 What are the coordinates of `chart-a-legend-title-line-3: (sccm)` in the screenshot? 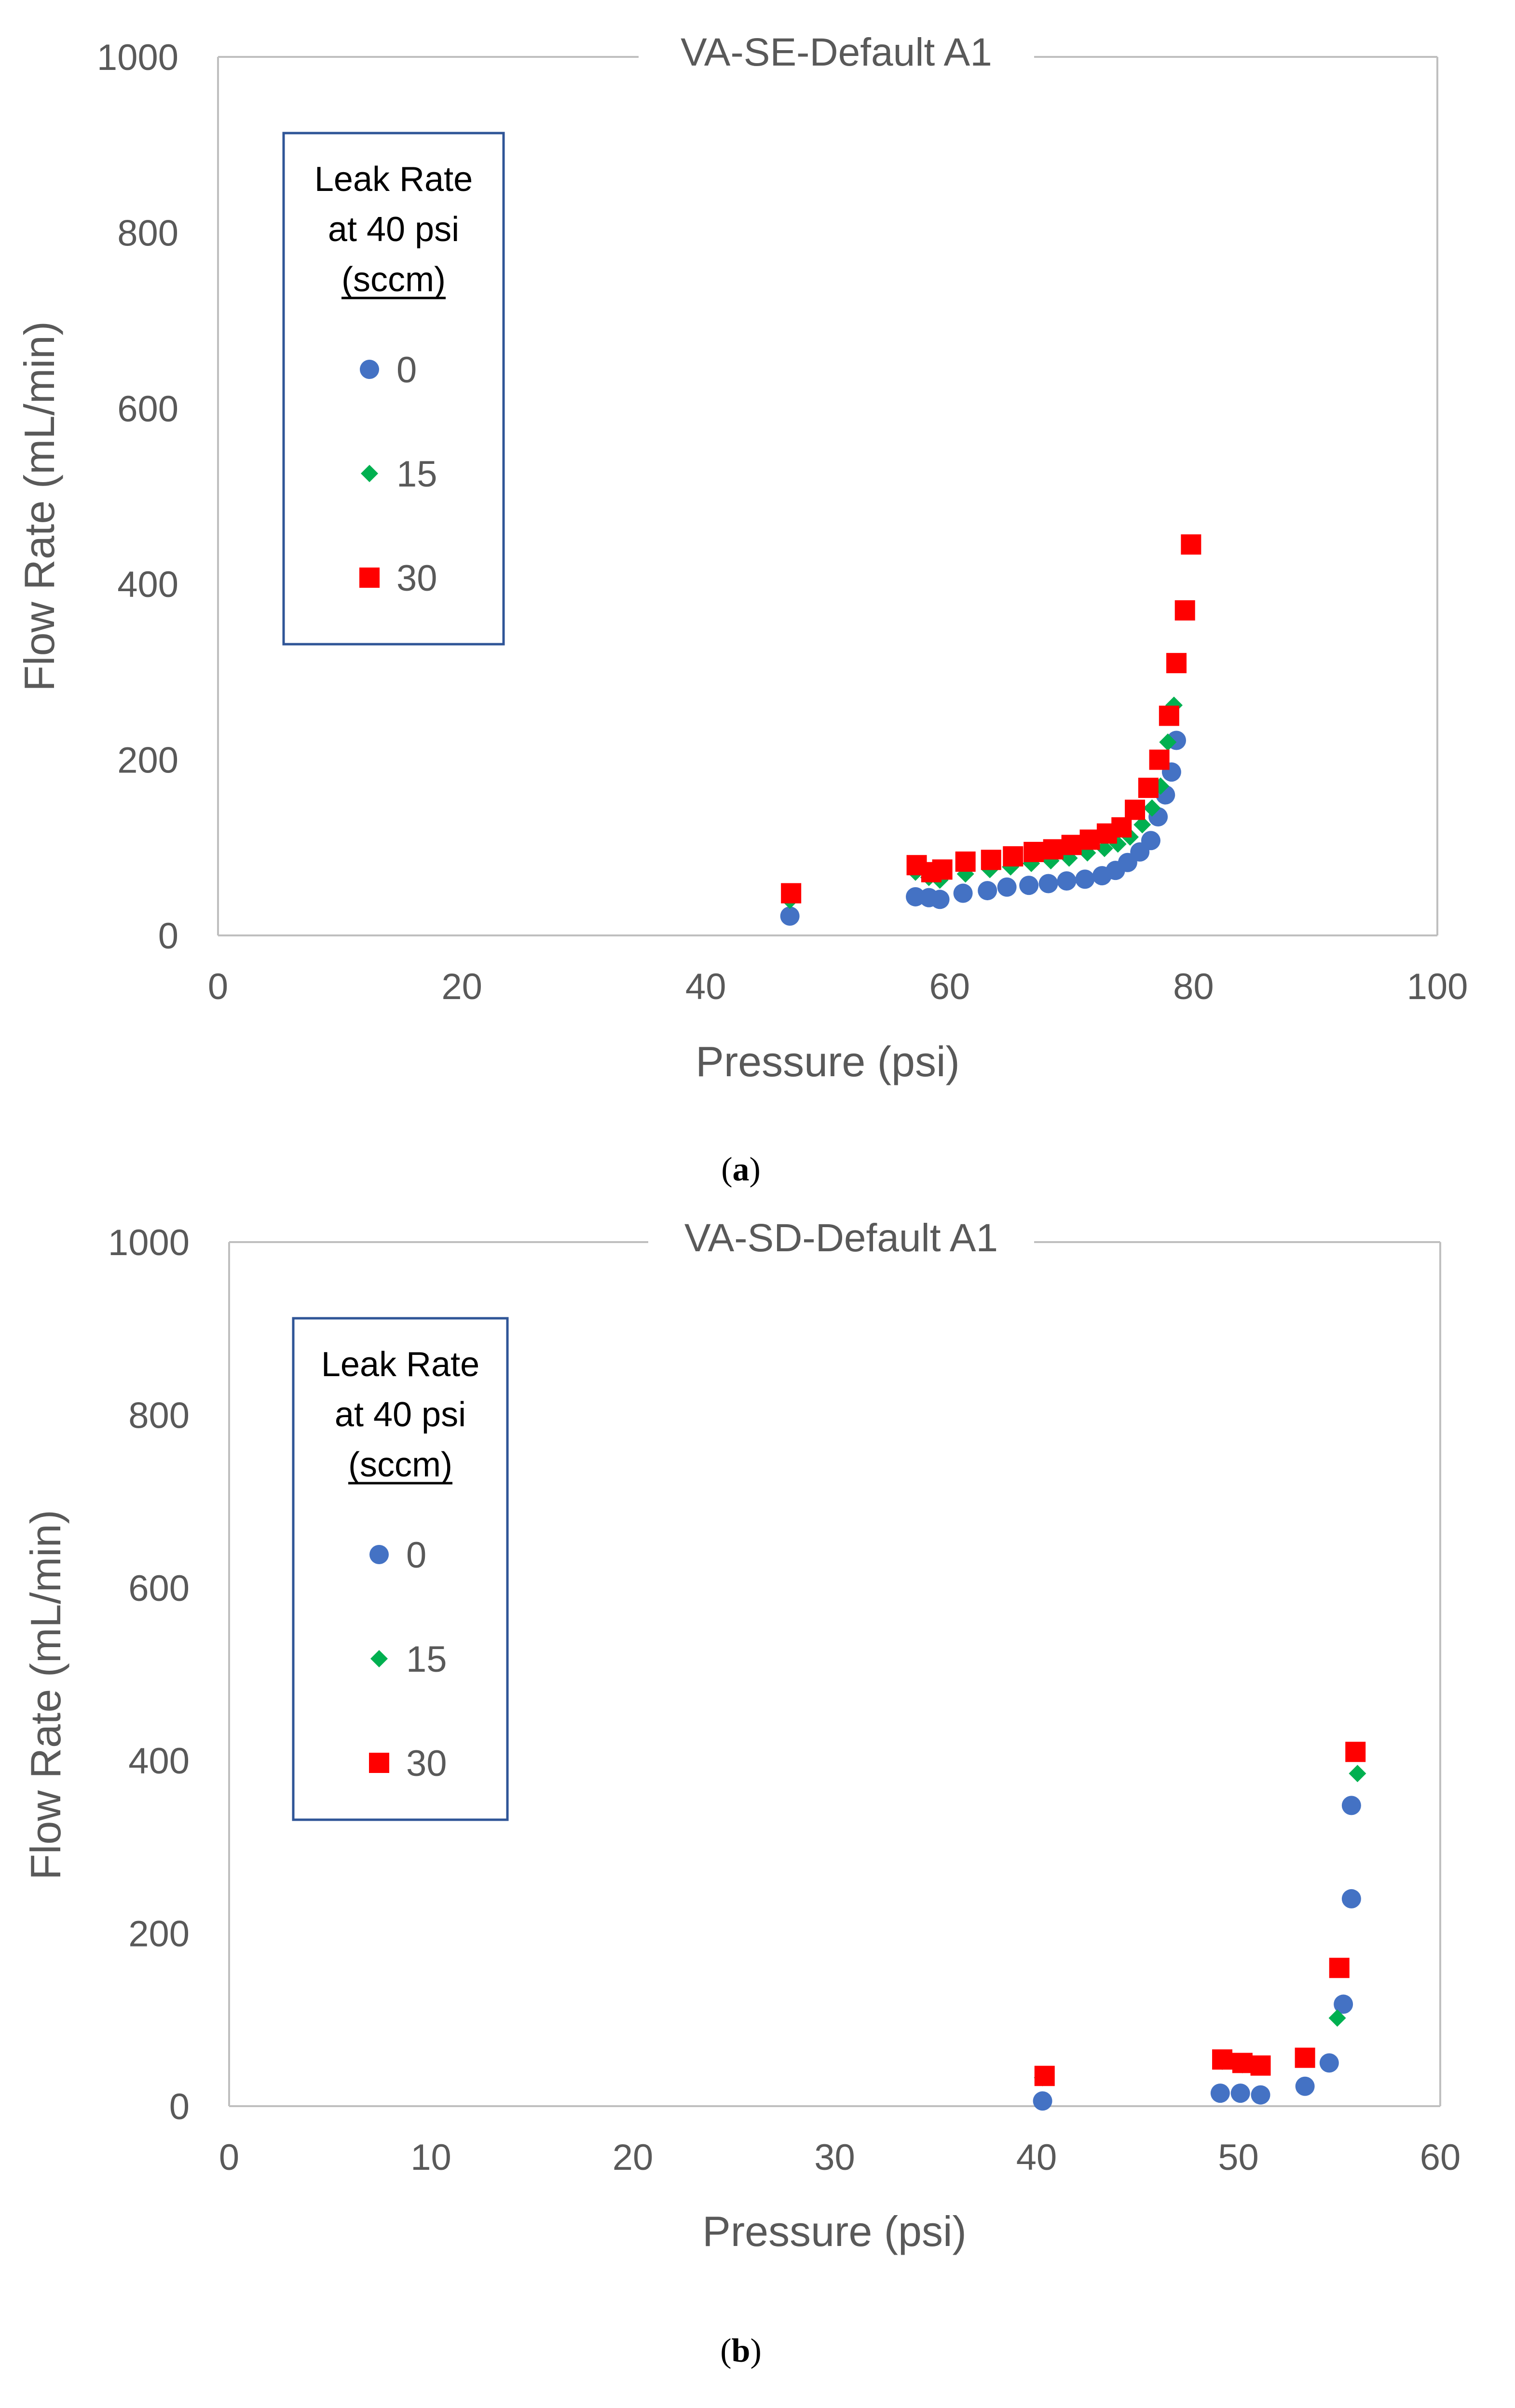 It's located at (393, 280).